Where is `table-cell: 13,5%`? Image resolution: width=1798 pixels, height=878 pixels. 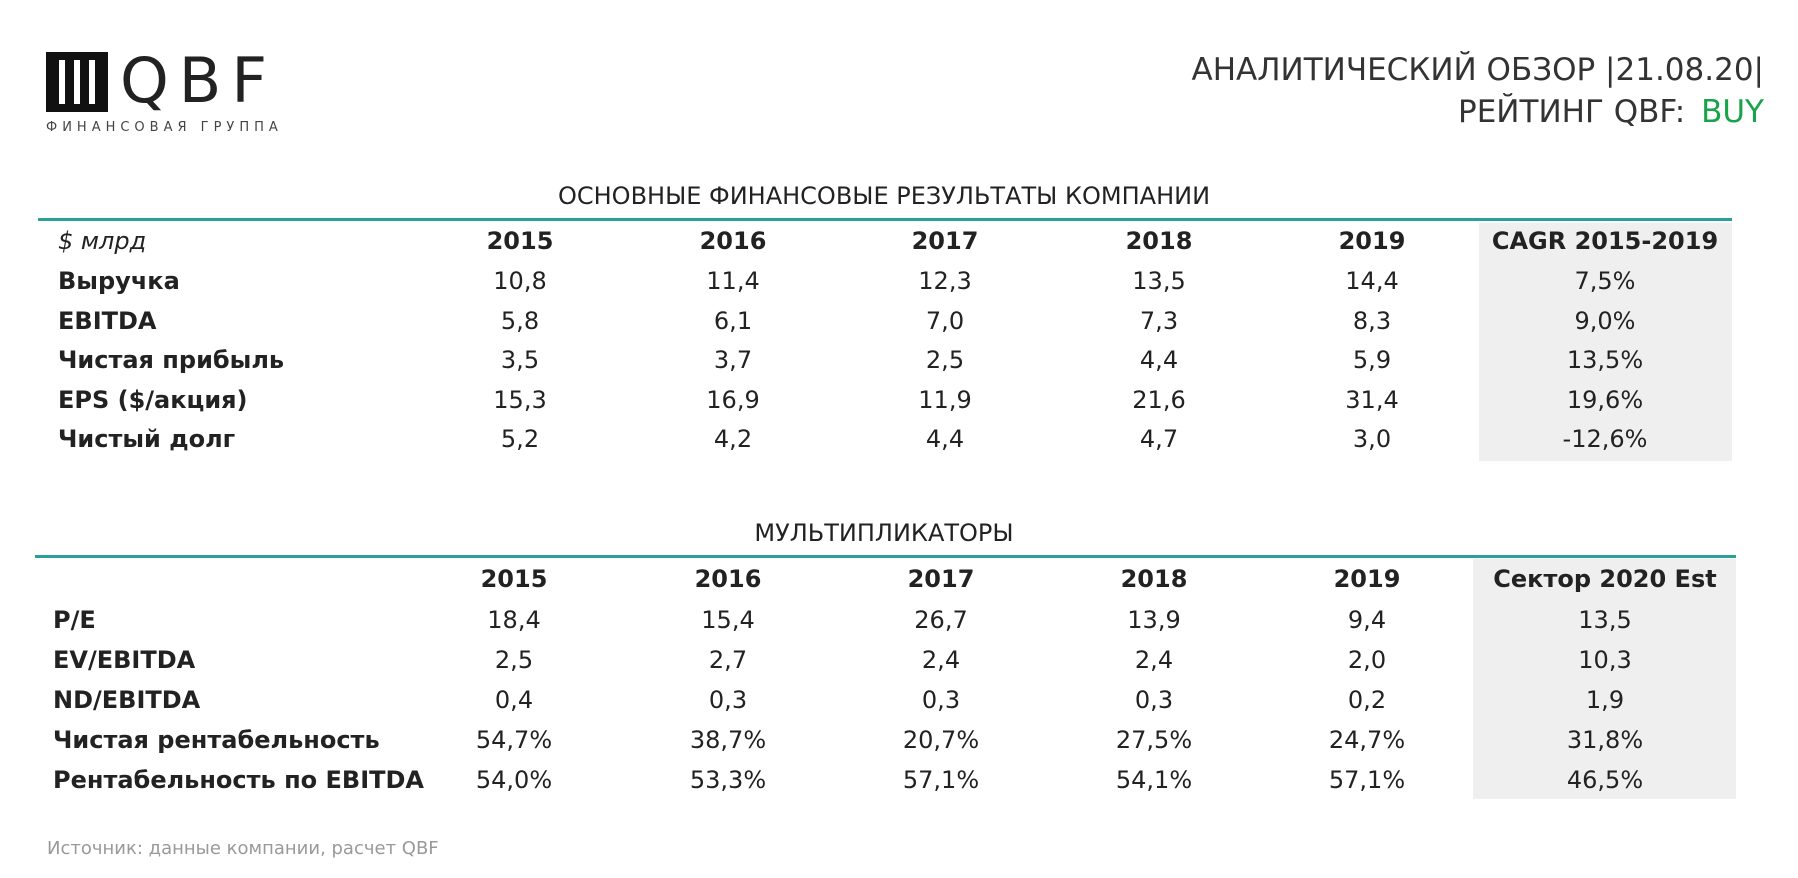 table-cell: 13,5% is located at coordinates (1605, 360).